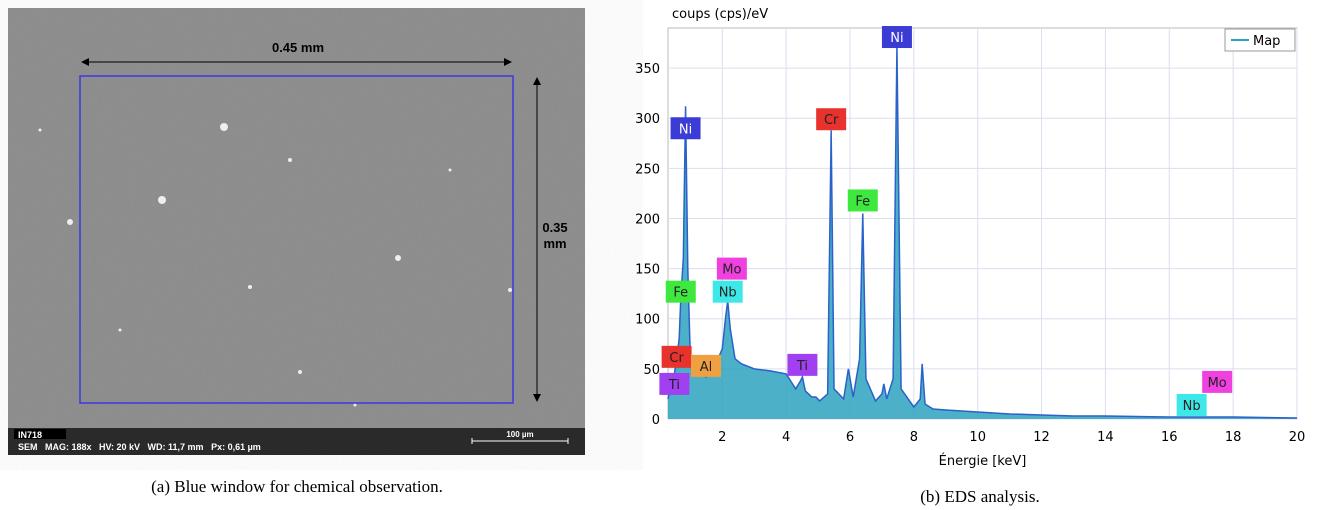 This screenshot has height=510, width=1323. What do you see at coordinates (30, 435) in the screenshot?
I see `sample-label: IN718` at bounding box center [30, 435].